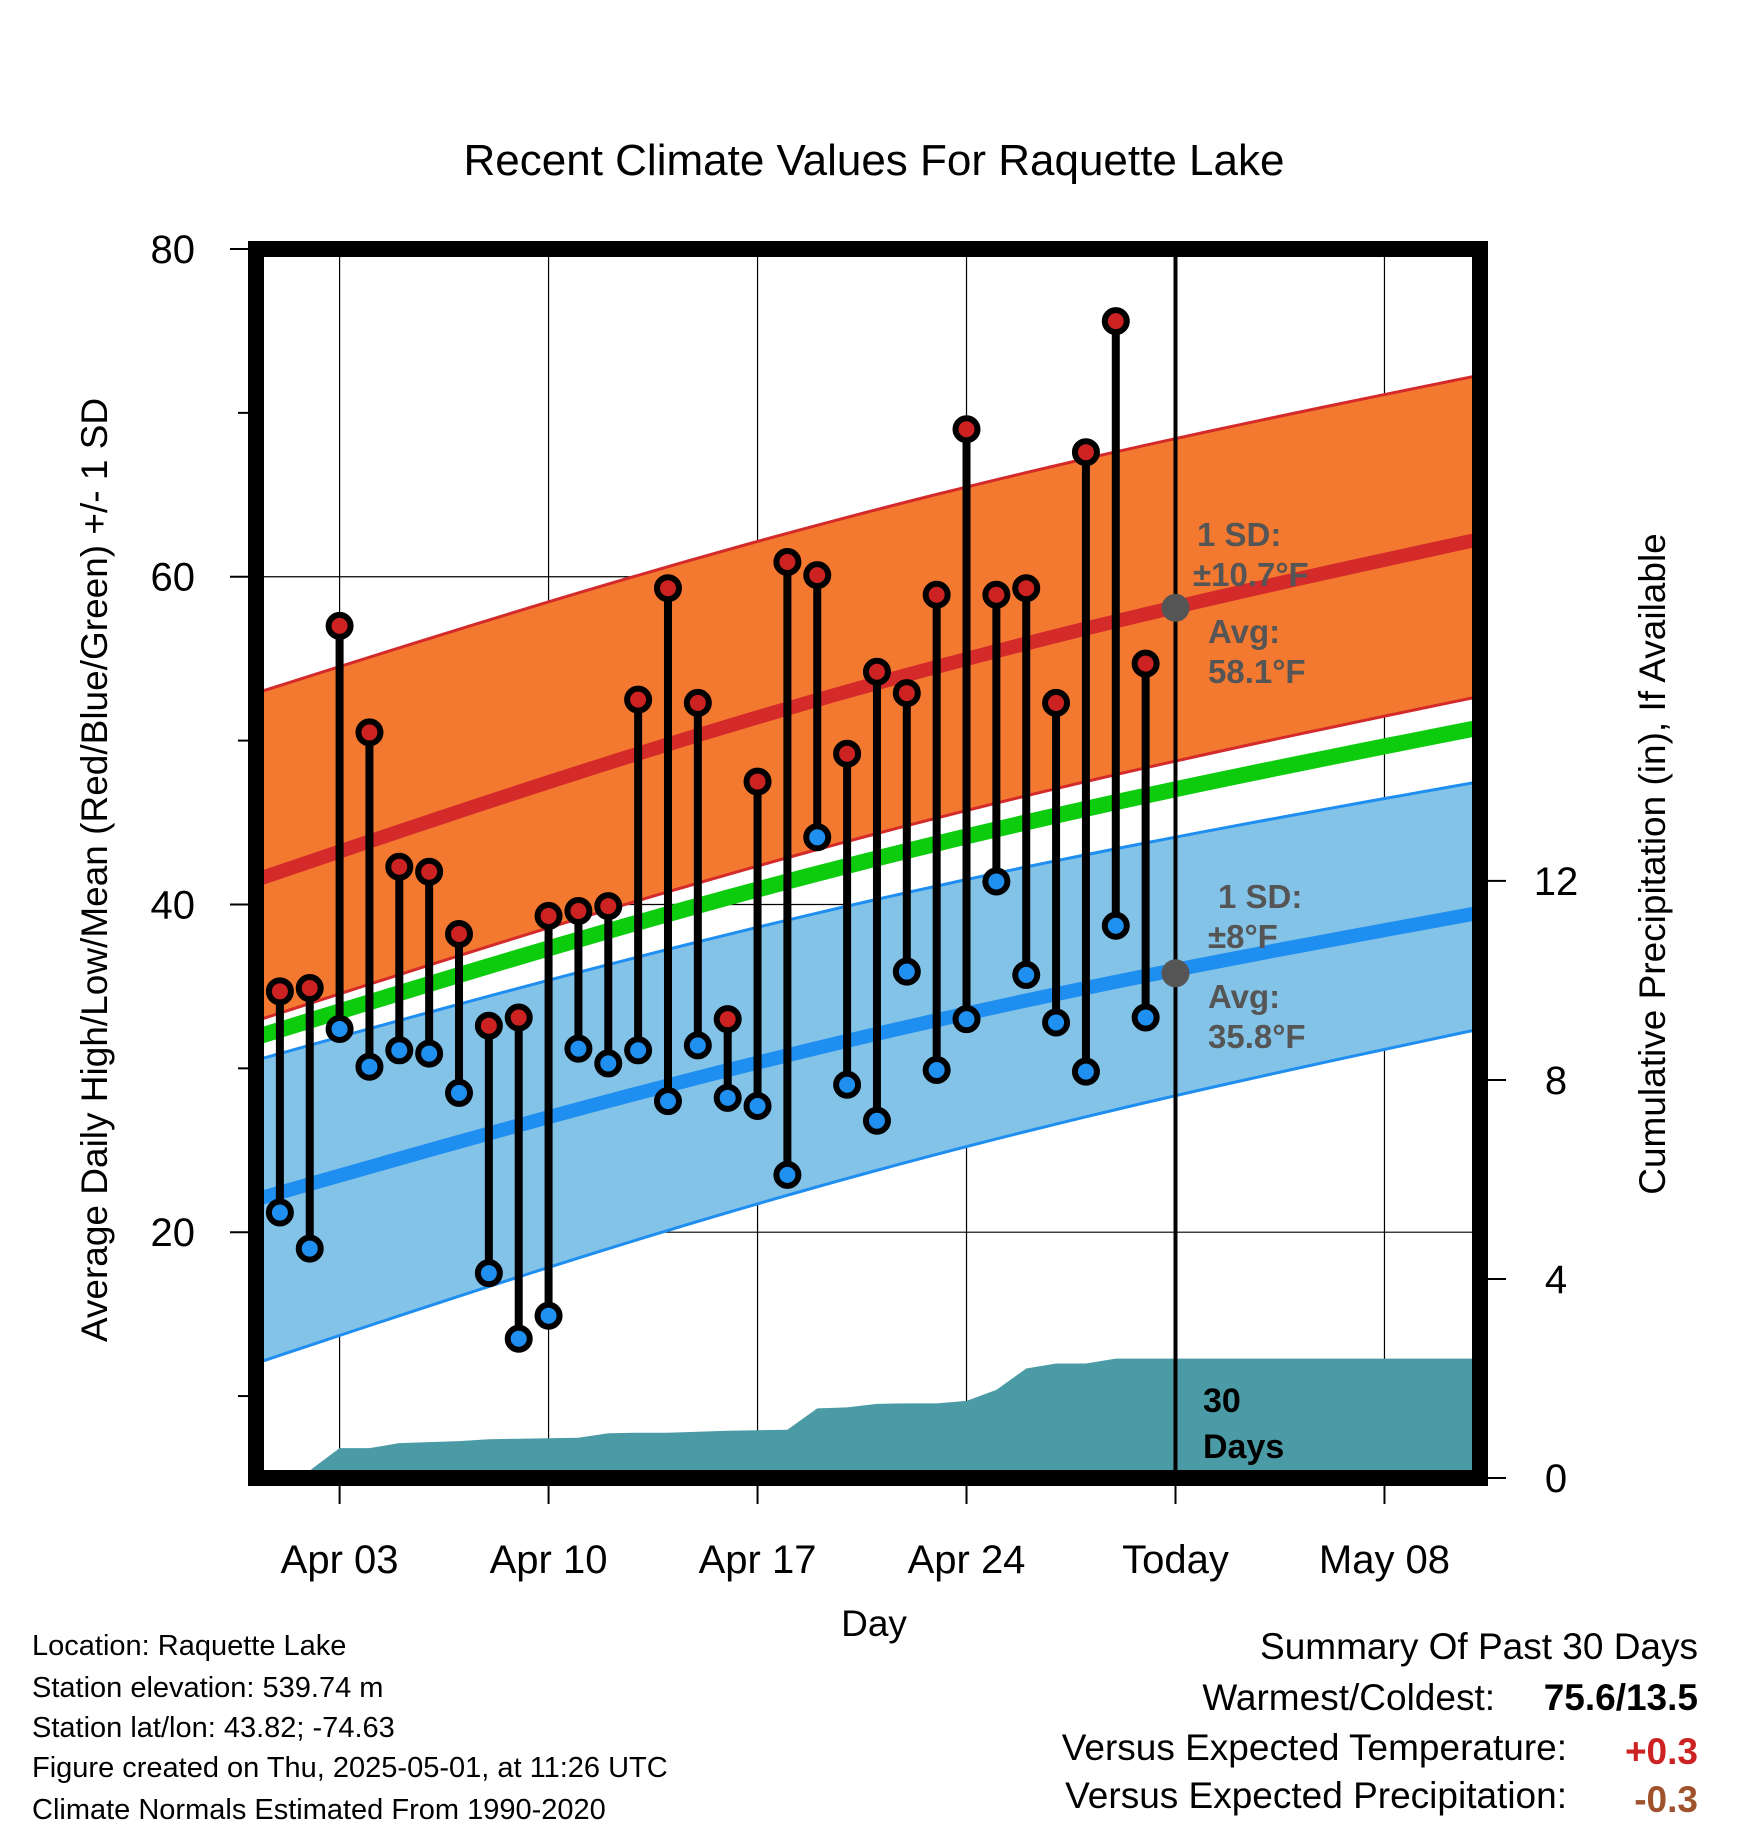 Image resolution: width=1748 pixels, height=1828 pixels. Describe the element at coordinates (868, 534) in the screenshot. I see `high-upper-bound` at that location.